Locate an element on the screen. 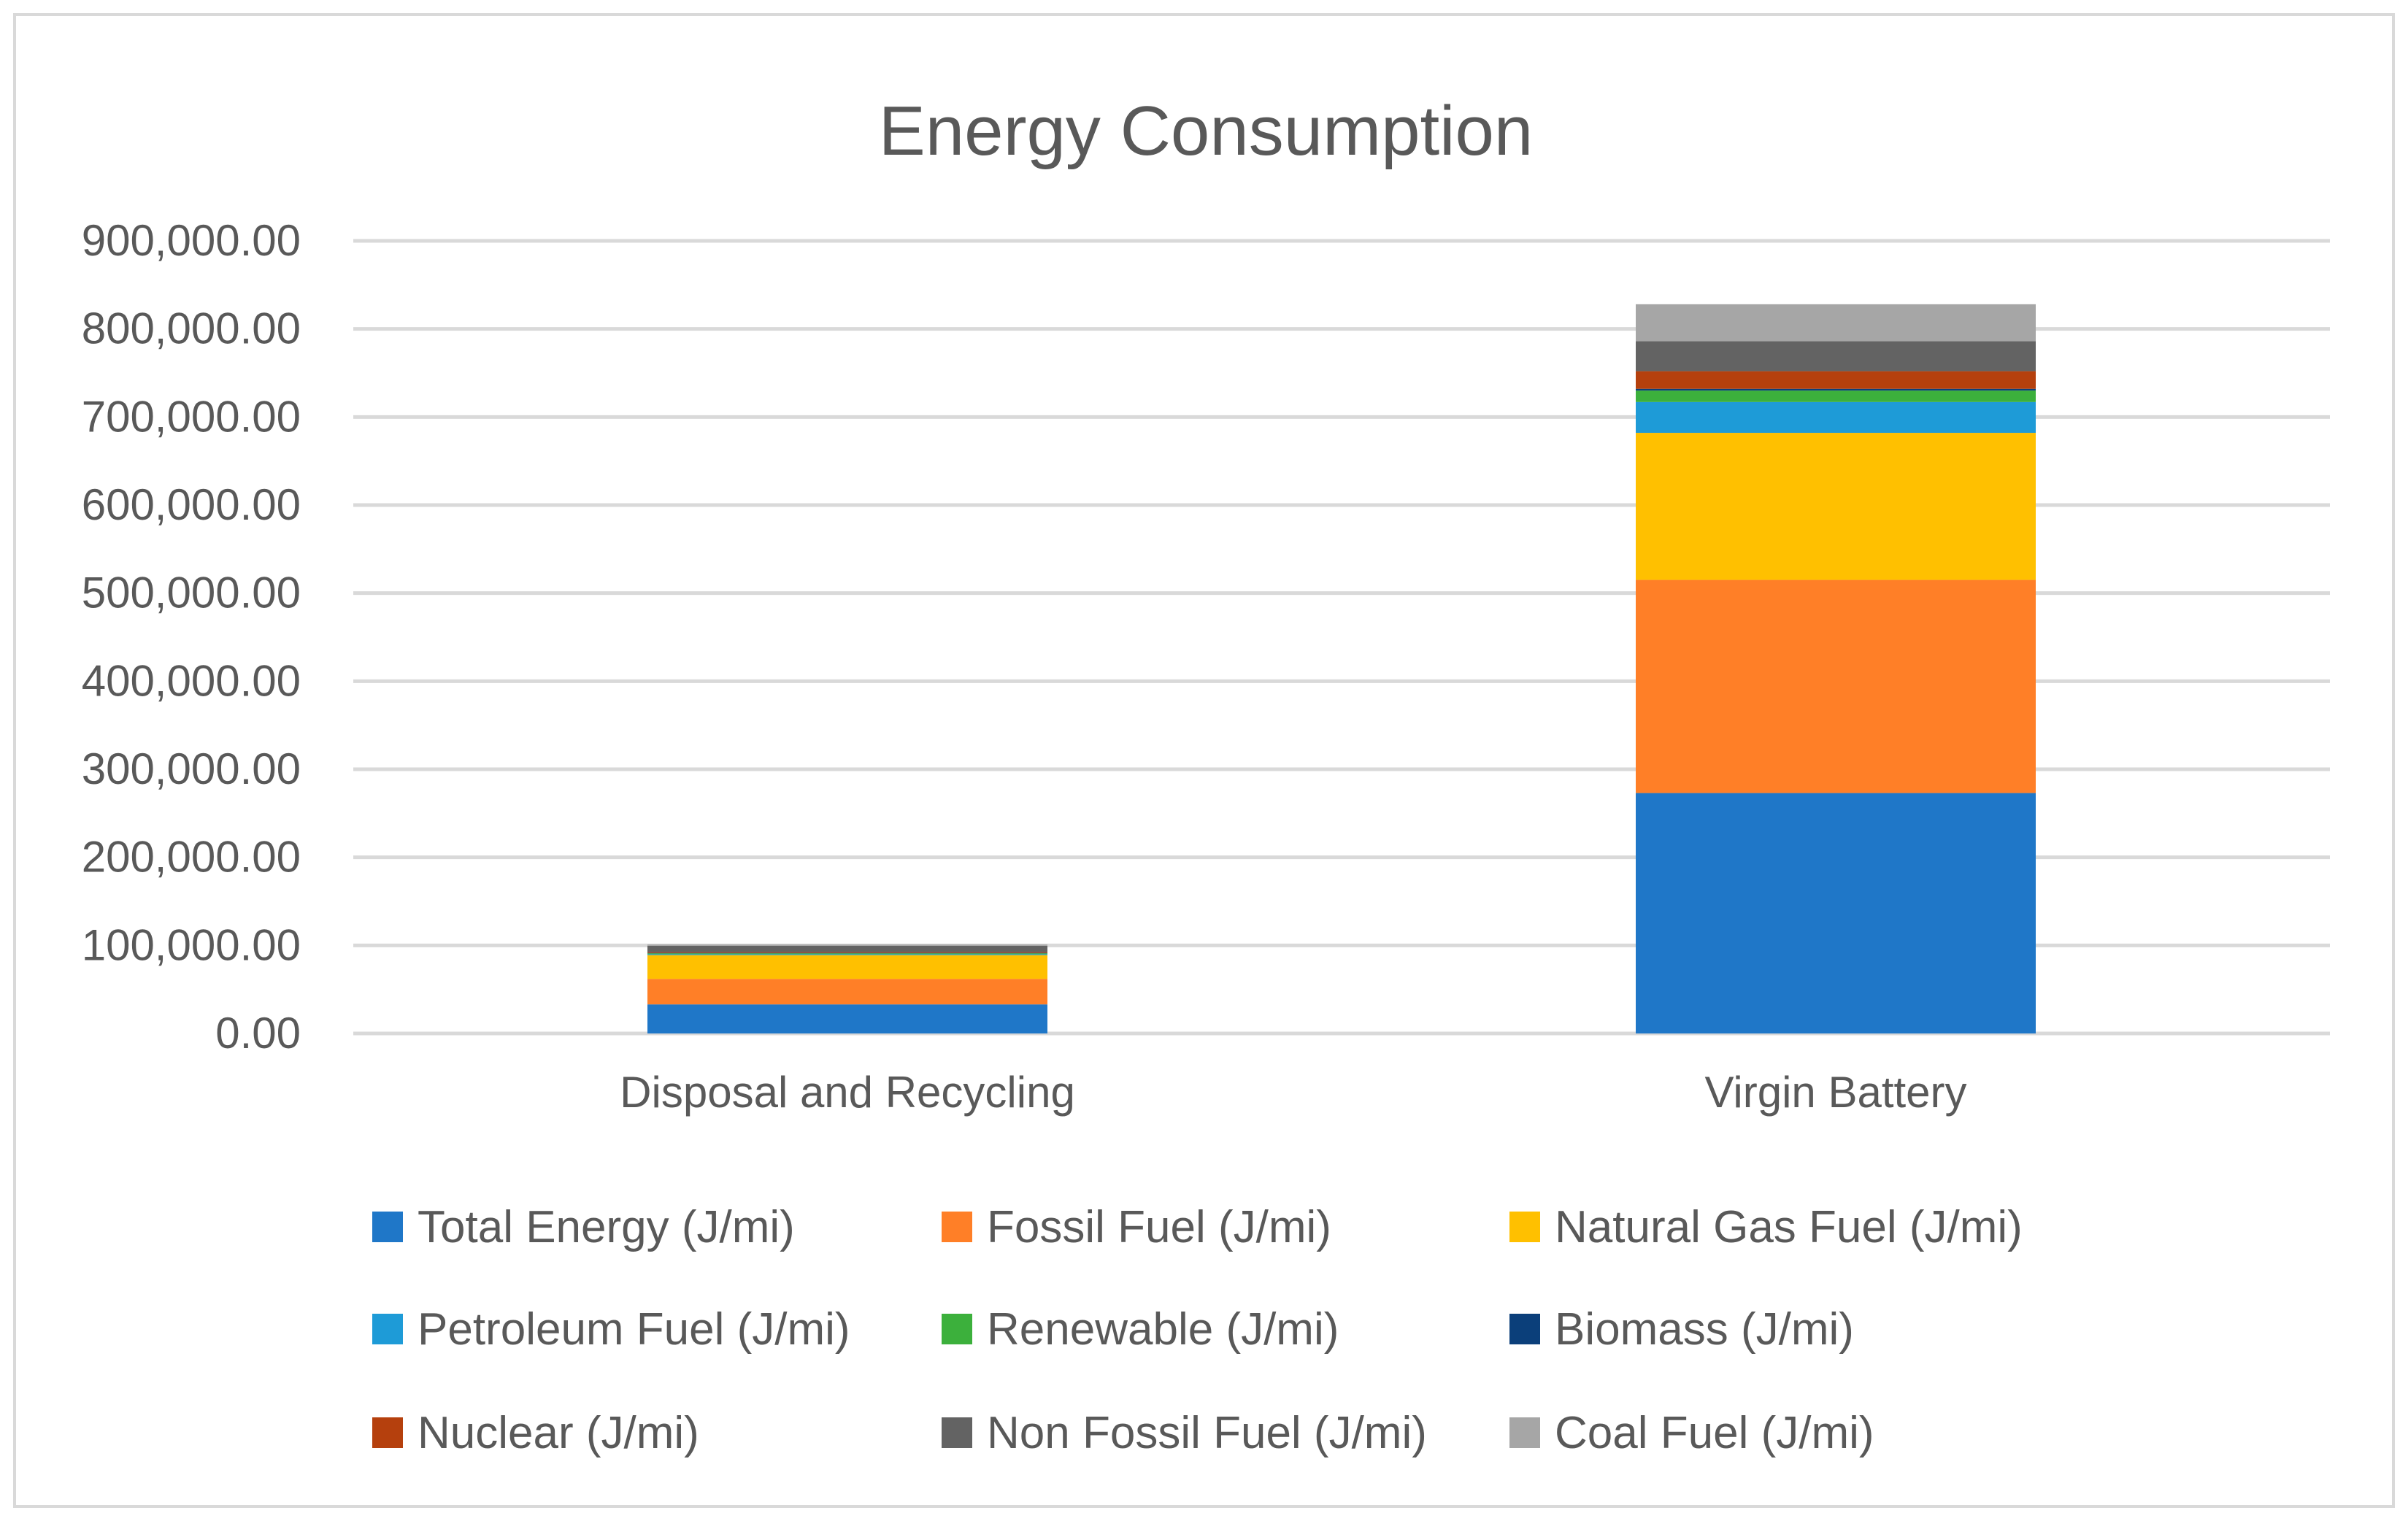 The image size is (2408, 1521). y-tick-label: 0.00 is located at coordinates (258, 1033).